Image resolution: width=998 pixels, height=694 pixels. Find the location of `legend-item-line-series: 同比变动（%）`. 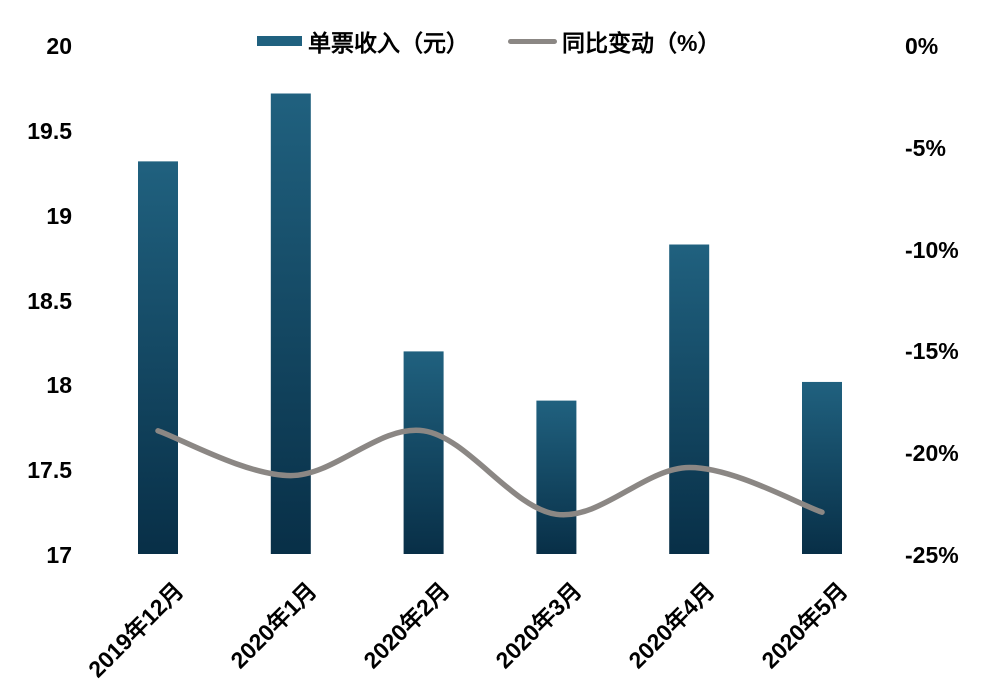

legend-item-line-series: 同比变动（%） is located at coordinates (614, 41).